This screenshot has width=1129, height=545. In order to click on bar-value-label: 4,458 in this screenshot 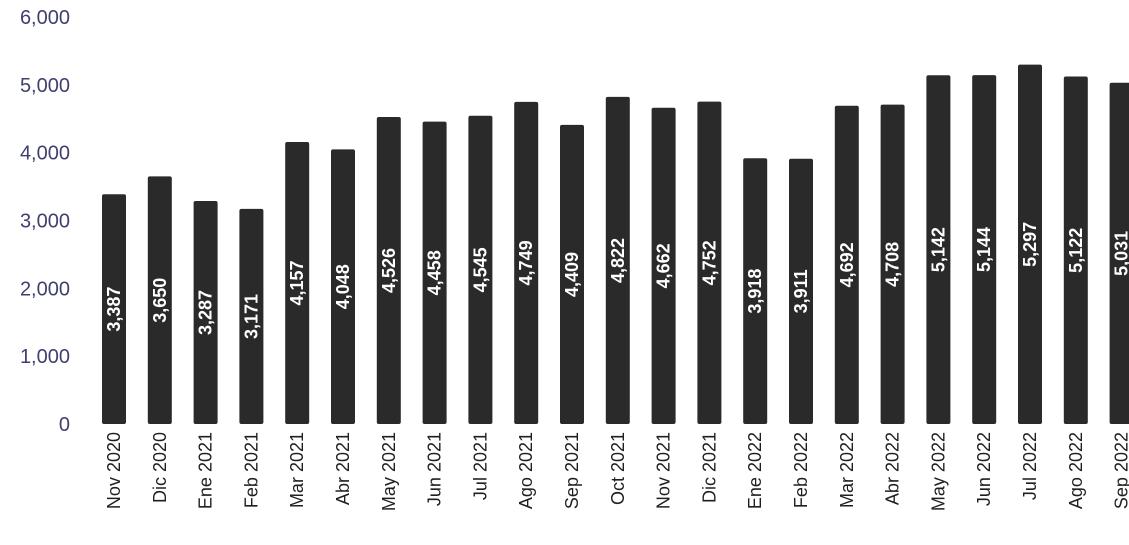, I will do `click(435, 272)`.